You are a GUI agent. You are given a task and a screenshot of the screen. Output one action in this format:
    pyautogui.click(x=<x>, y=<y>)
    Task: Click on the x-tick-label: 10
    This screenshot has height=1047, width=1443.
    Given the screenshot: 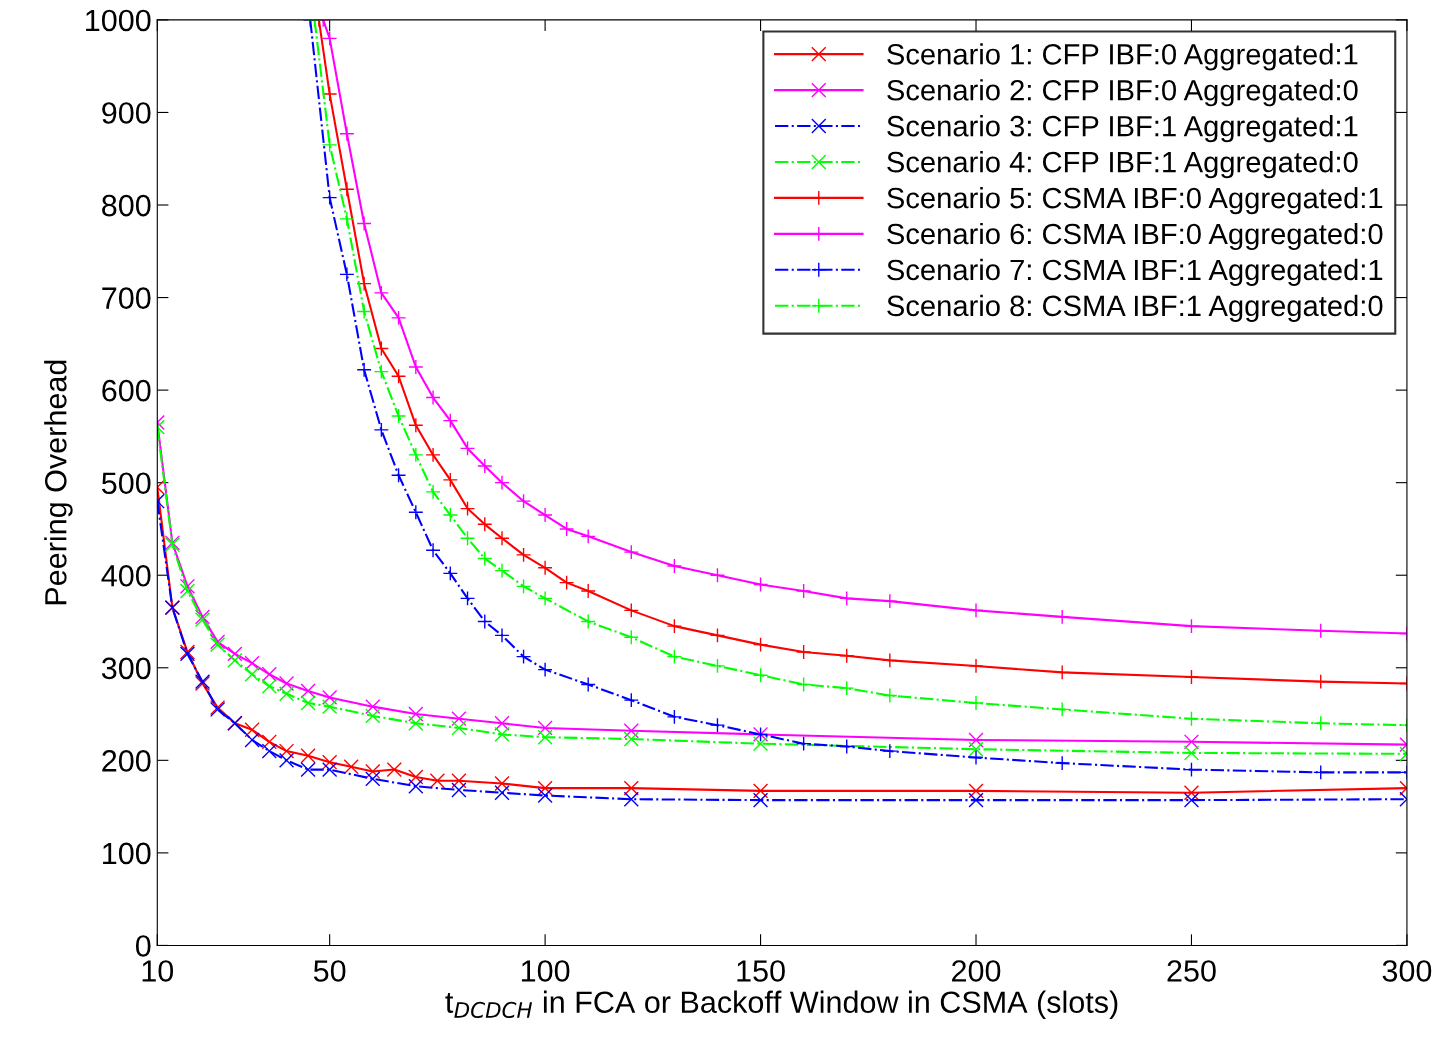 What is the action you would take?
    pyautogui.click(x=158, y=971)
    